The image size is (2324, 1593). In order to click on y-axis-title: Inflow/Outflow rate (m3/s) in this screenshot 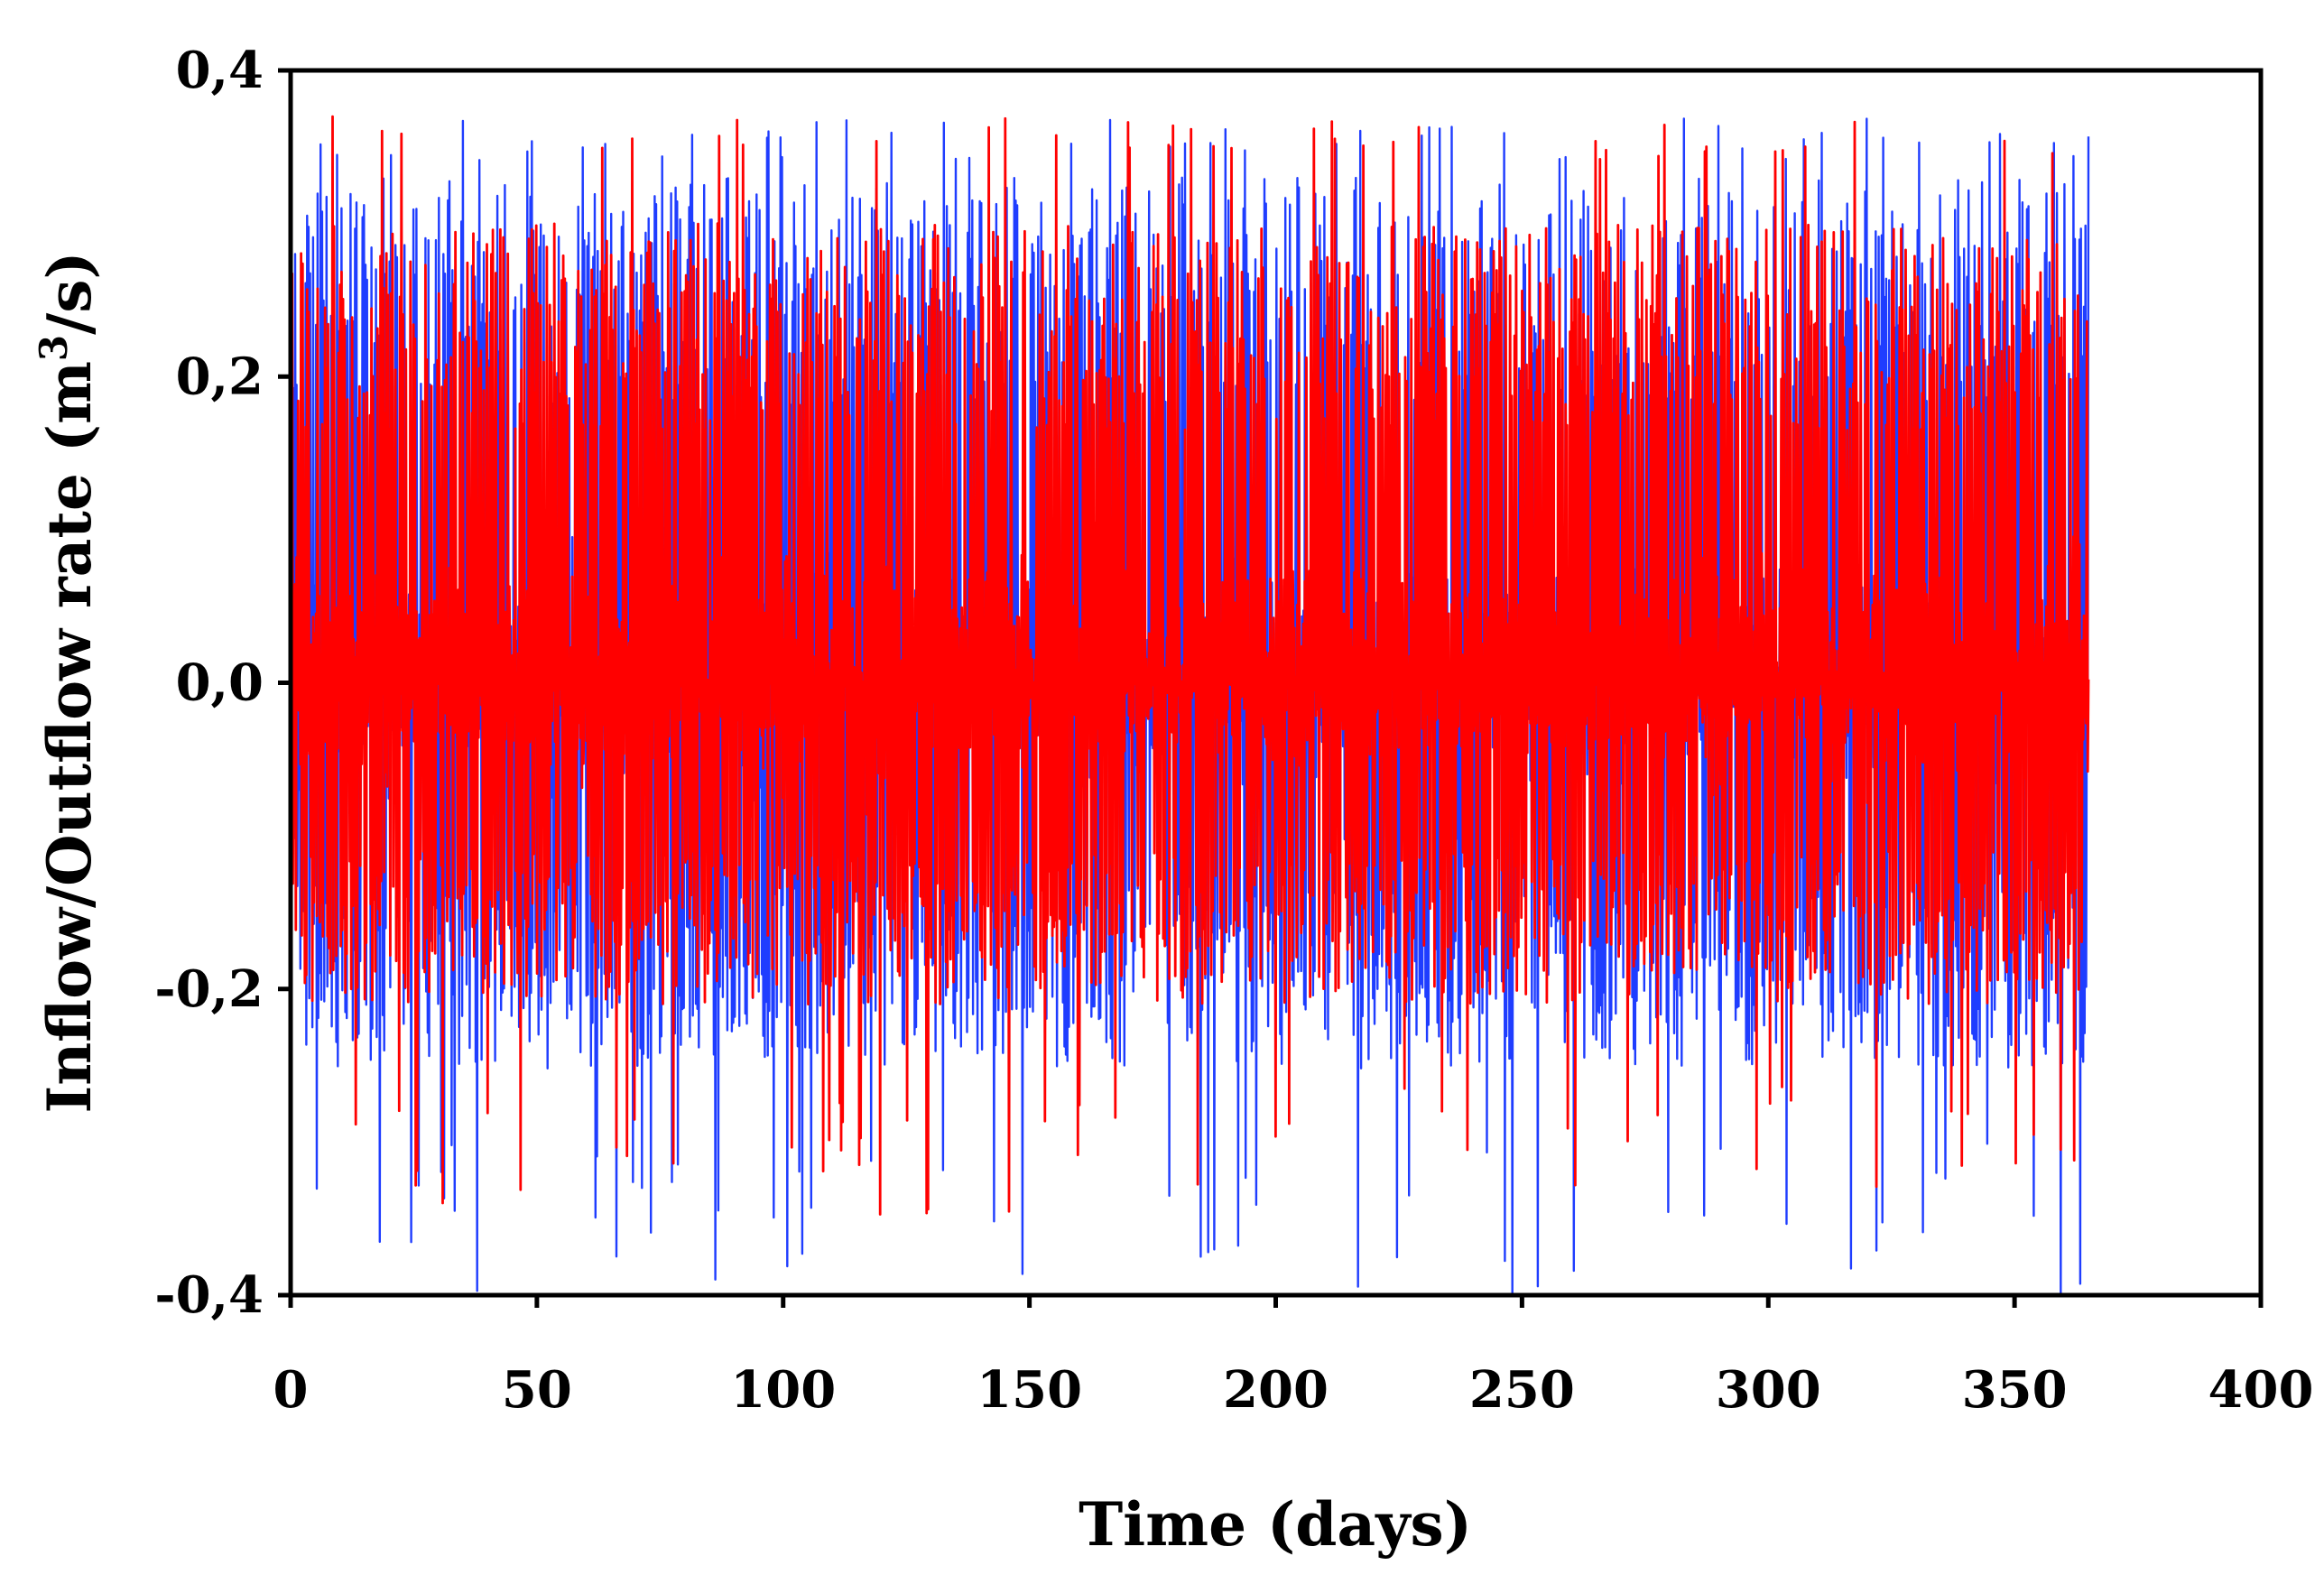, I will do `click(68, 682)`.